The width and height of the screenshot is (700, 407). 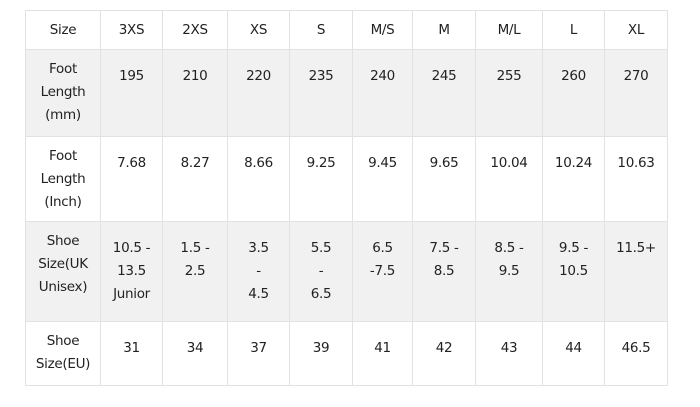 I want to click on cell: 42, so click(x=444, y=353).